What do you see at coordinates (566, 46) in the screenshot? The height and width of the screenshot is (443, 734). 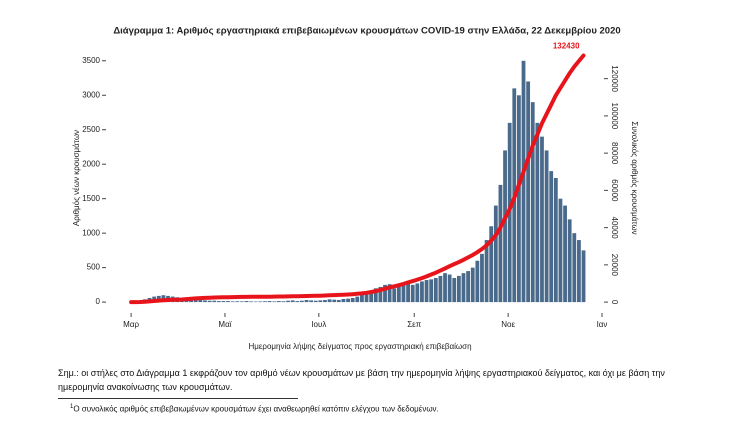 I see `annotation: 132430` at bounding box center [566, 46].